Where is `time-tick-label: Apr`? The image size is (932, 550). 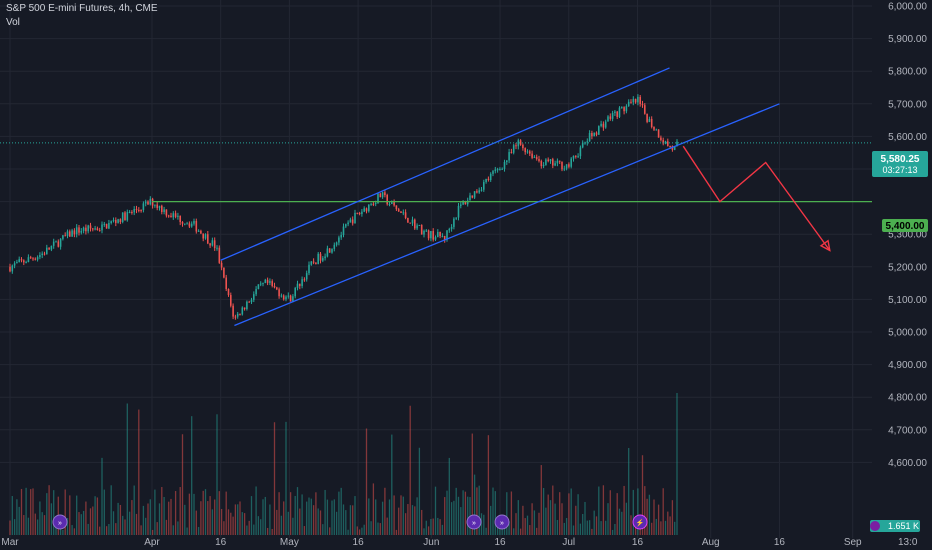
time-tick-label: Apr is located at coordinates (152, 542).